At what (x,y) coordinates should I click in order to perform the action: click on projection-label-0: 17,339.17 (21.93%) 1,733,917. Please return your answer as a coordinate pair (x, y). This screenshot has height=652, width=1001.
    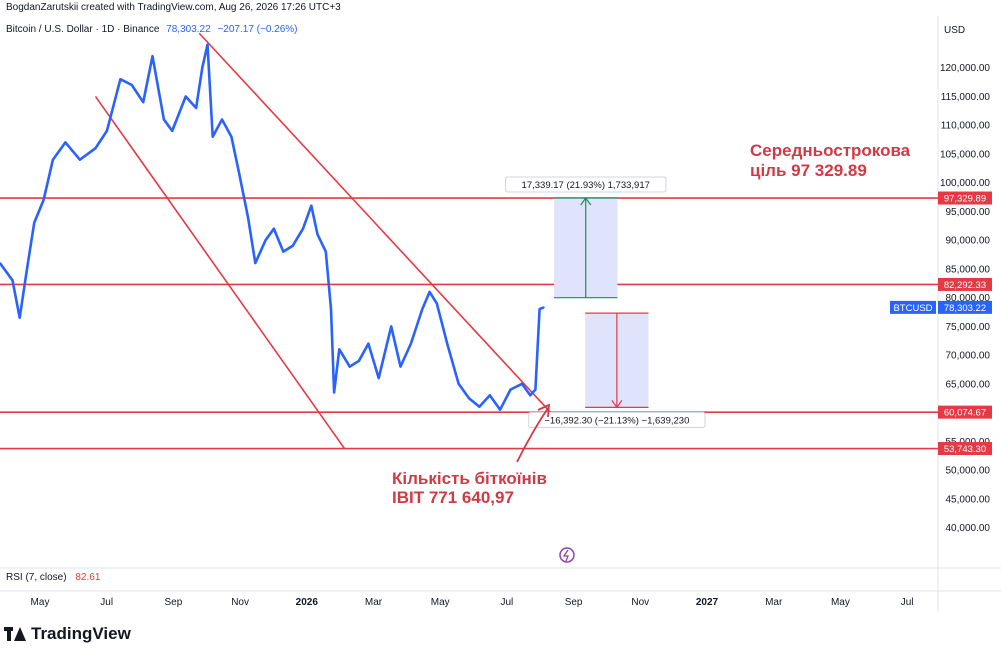
    Looking at the image, I should click on (586, 185).